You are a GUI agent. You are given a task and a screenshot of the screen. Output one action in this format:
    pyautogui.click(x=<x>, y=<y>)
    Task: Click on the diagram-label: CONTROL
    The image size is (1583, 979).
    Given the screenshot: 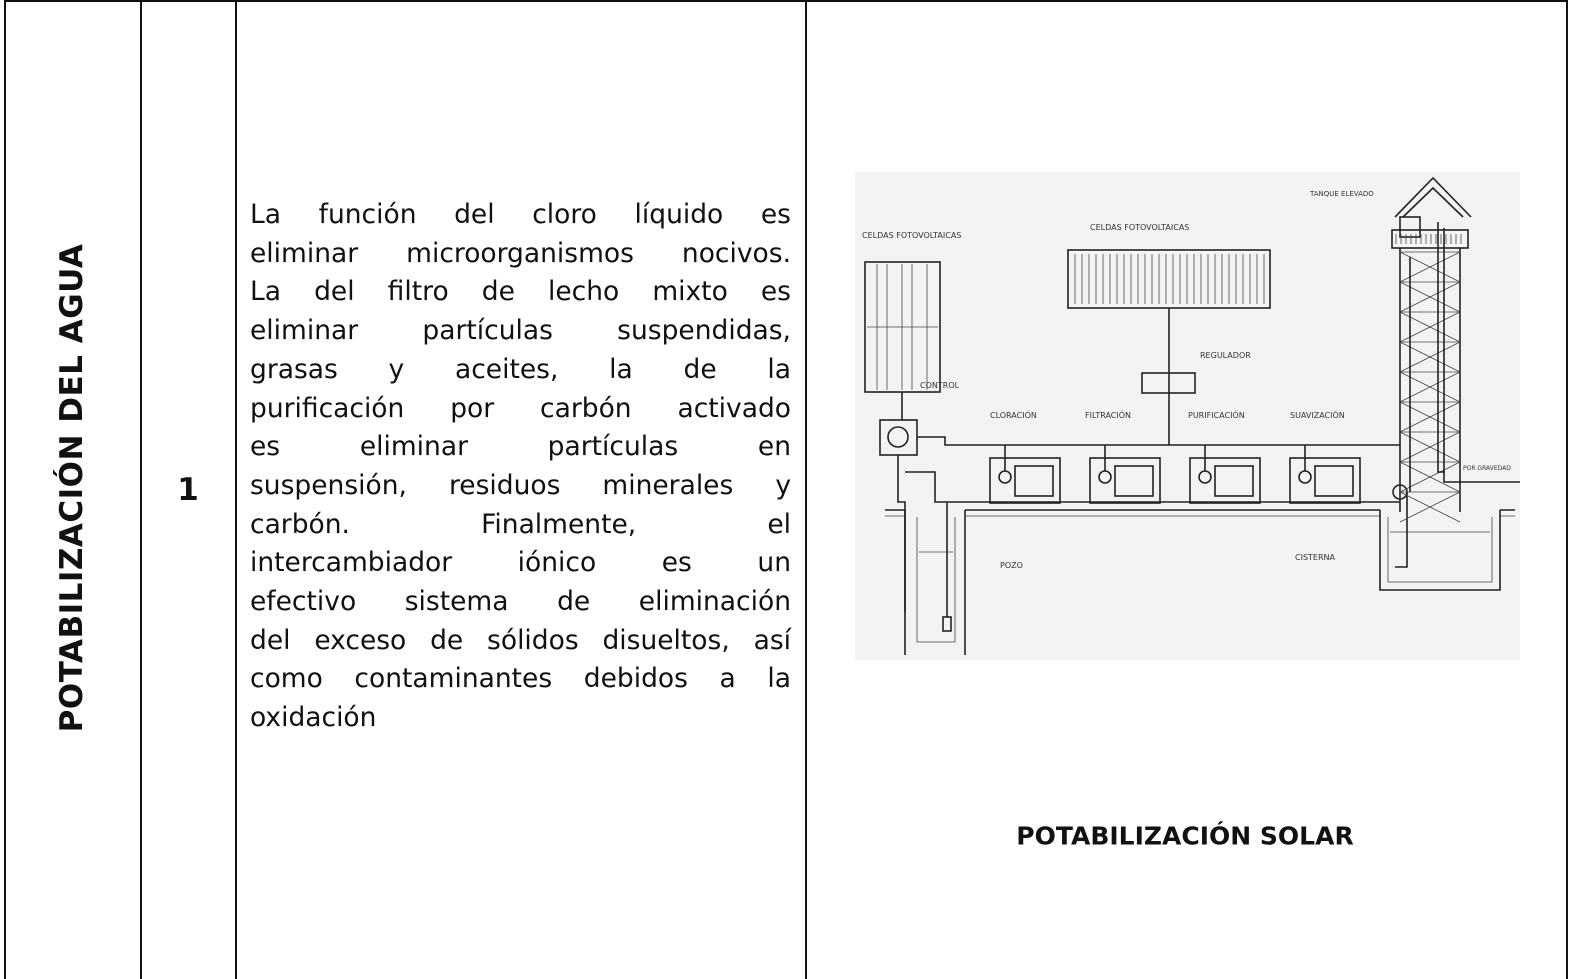 What is the action you would take?
    pyautogui.click(x=940, y=385)
    